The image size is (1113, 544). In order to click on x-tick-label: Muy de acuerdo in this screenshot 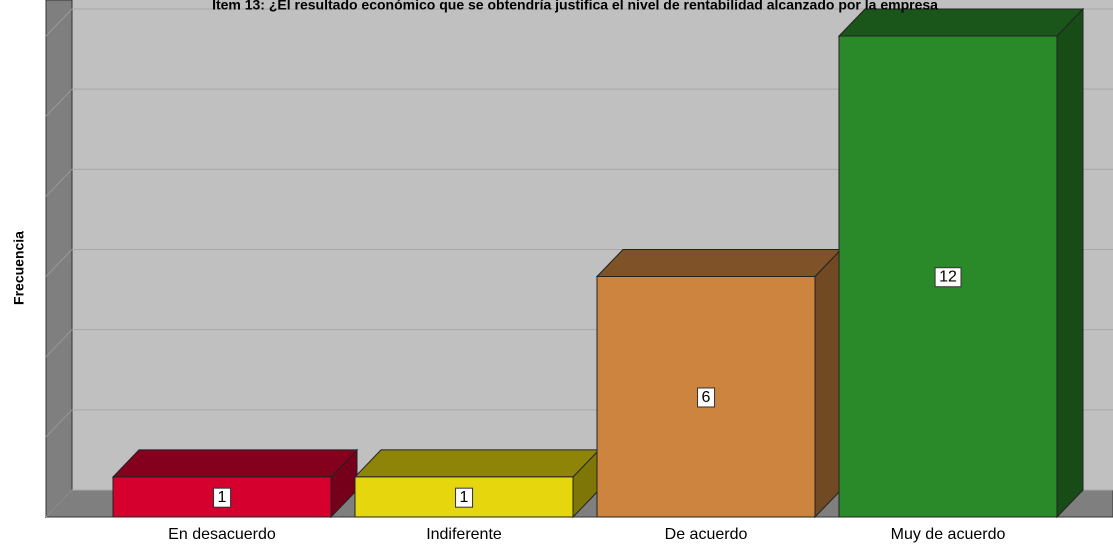, I will do `click(948, 534)`.